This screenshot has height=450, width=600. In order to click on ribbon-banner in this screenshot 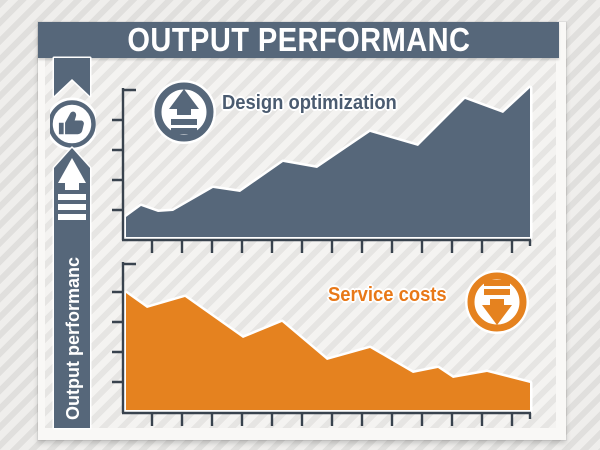, I will do `click(72, 77)`.